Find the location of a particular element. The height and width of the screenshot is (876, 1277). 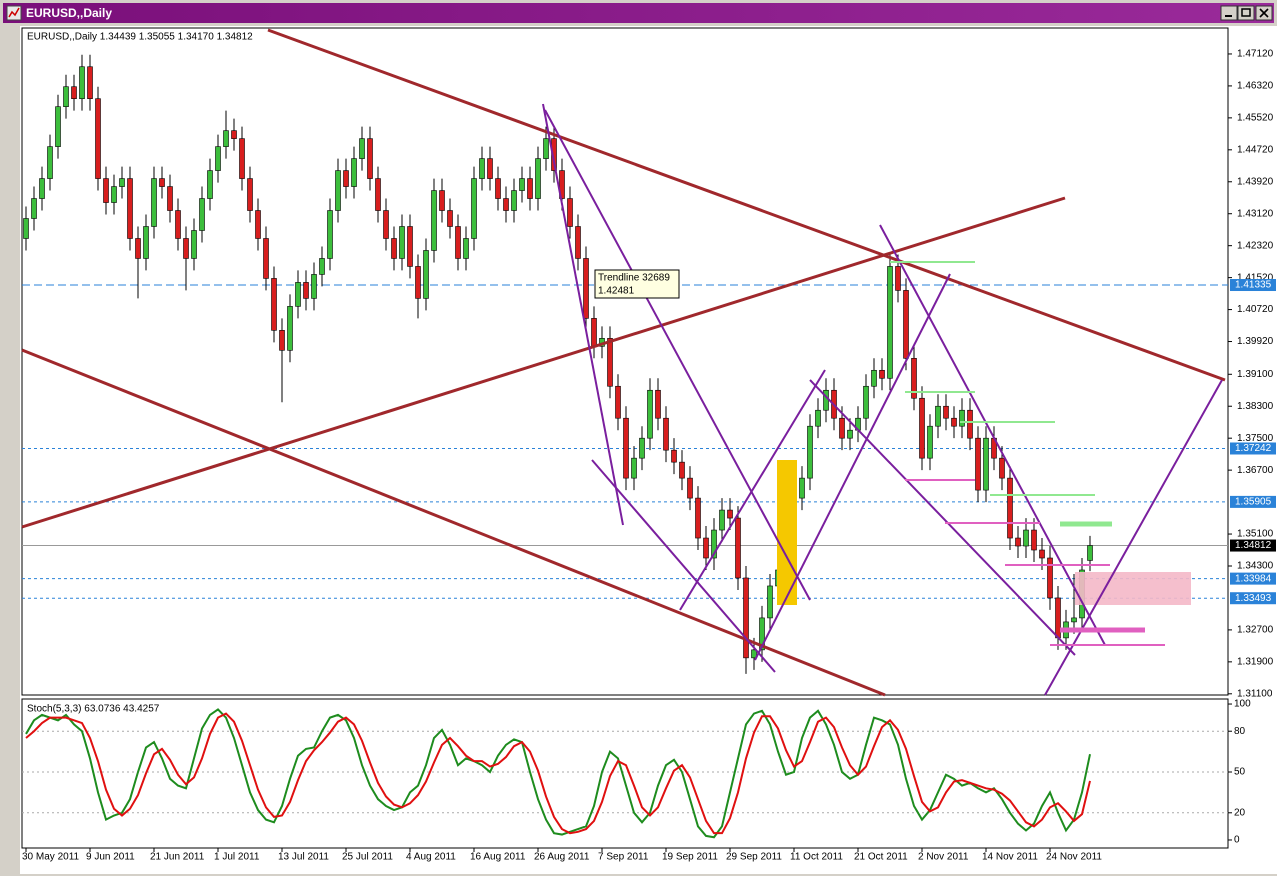

maximize-glyph is located at coordinates (1246, 12).